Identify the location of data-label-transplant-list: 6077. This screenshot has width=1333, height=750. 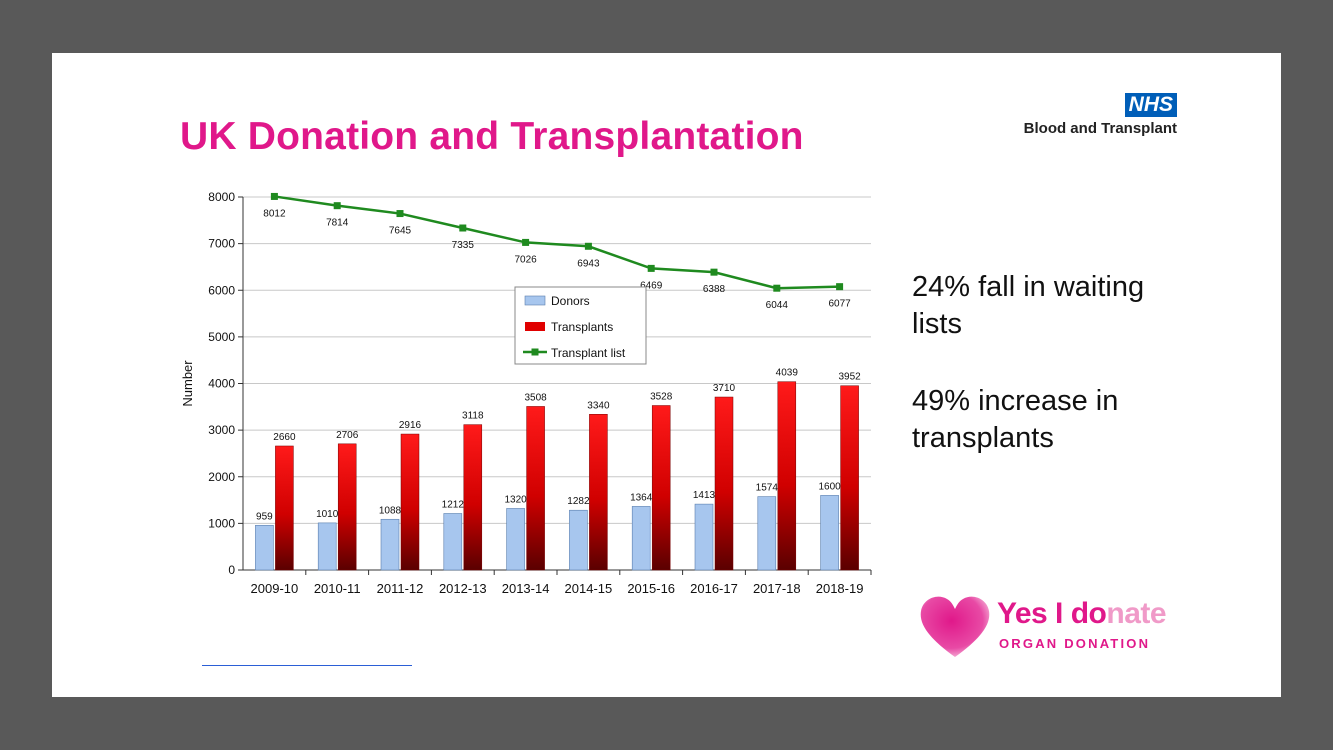
(839, 304).